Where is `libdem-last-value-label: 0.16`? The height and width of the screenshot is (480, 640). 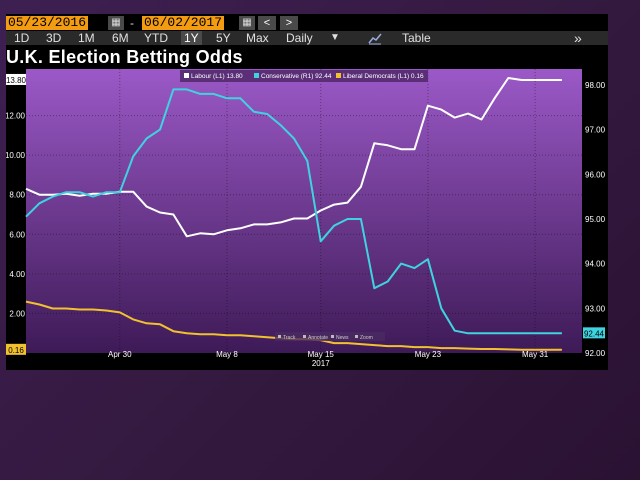
libdem-last-value-label: 0.16 is located at coordinates (16, 350).